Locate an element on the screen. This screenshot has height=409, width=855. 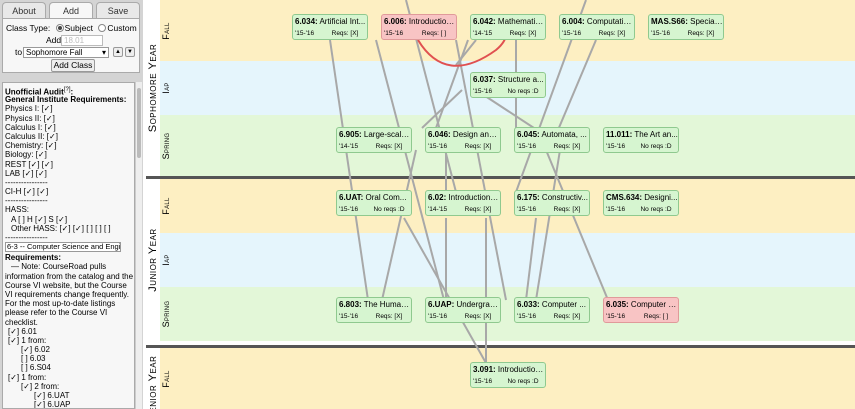
requirement-line: [✓] 6.02 is located at coordinates (35, 350).